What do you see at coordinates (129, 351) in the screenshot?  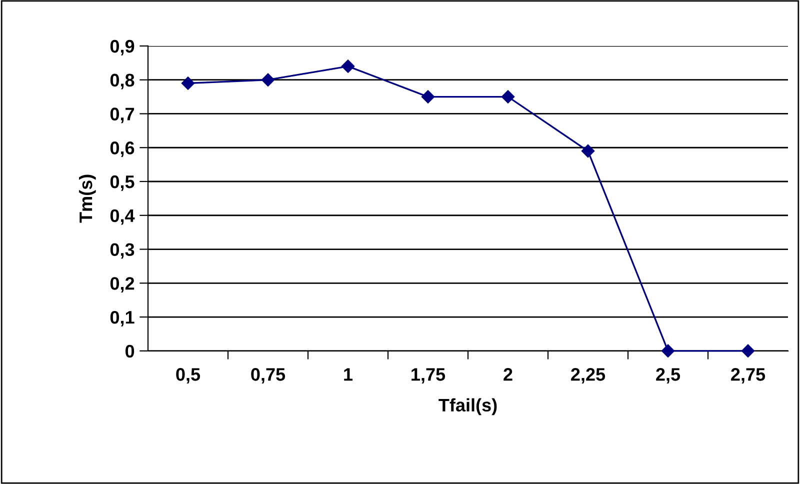 I see `y-tick-label: 0` at bounding box center [129, 351].